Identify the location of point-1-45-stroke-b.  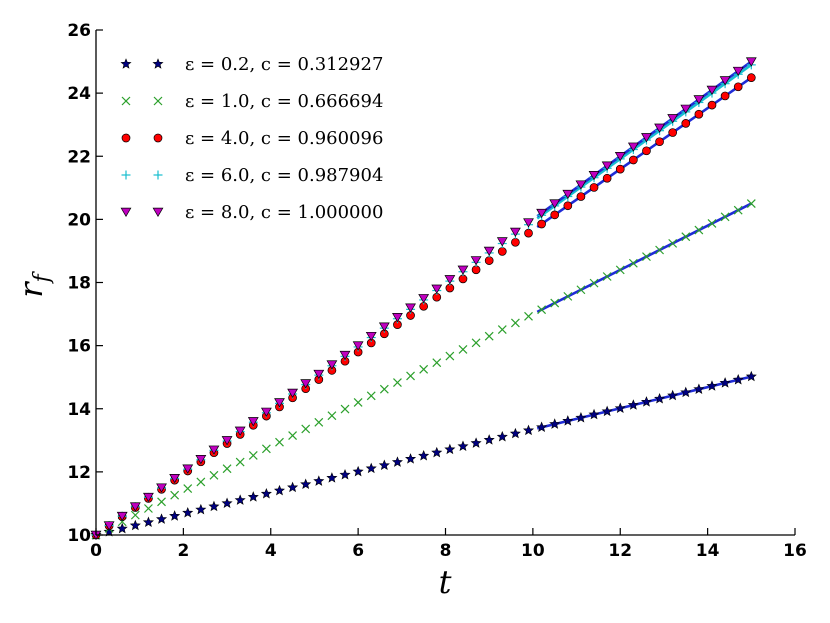
(686, 237).